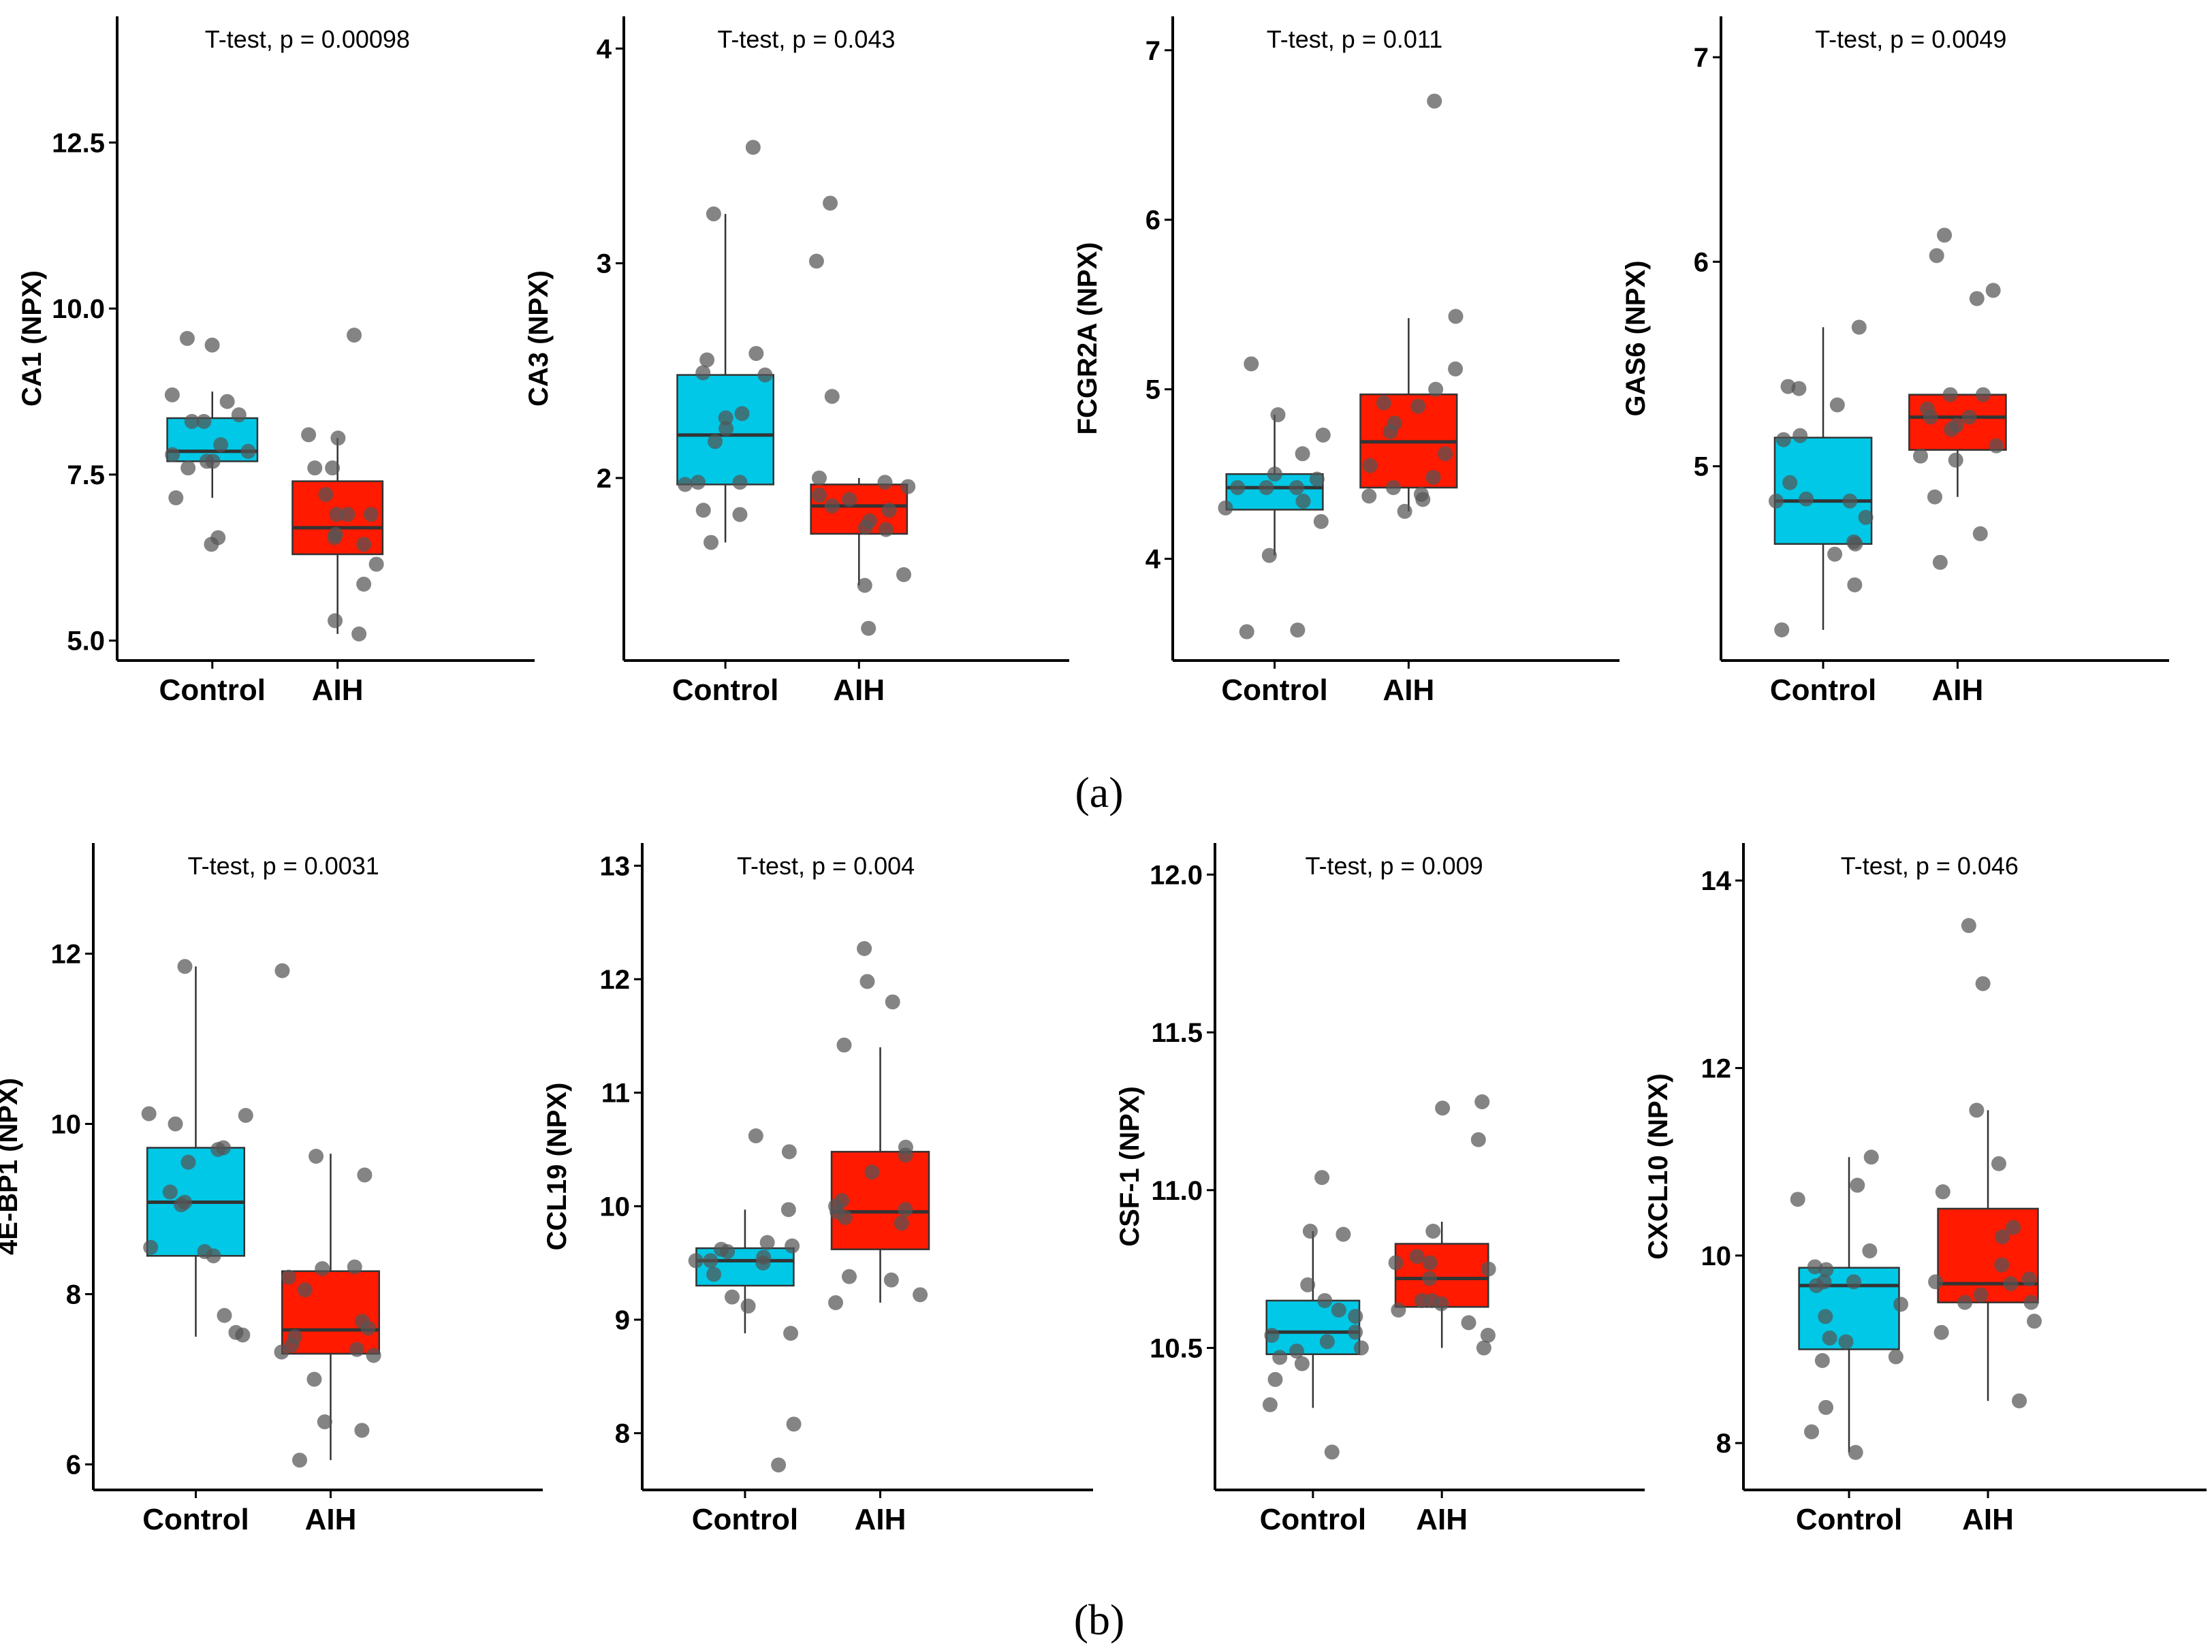 Image resolution: width=2212 pixels, height=1652 pixels. I want to click on panel-title: T-test, p = 0.00098, so click(307, 39).